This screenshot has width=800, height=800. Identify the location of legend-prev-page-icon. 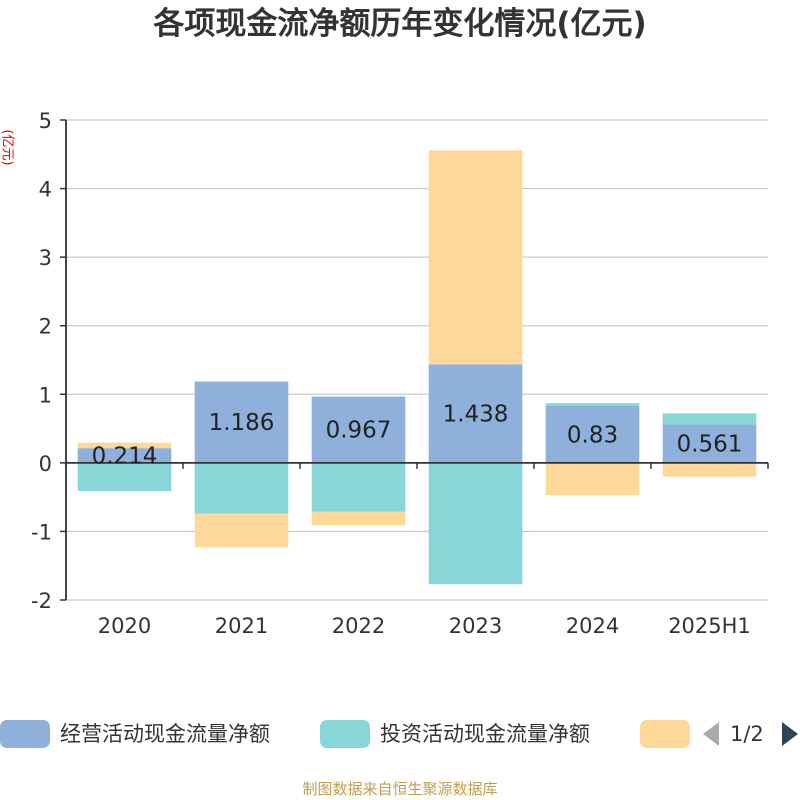
(711, 734).